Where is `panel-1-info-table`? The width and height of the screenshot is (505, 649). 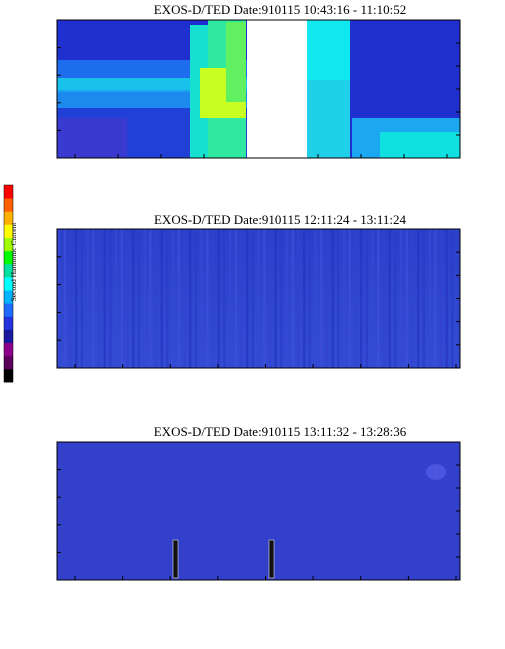
panel-1-info-table is located at coordinates (261, 156).